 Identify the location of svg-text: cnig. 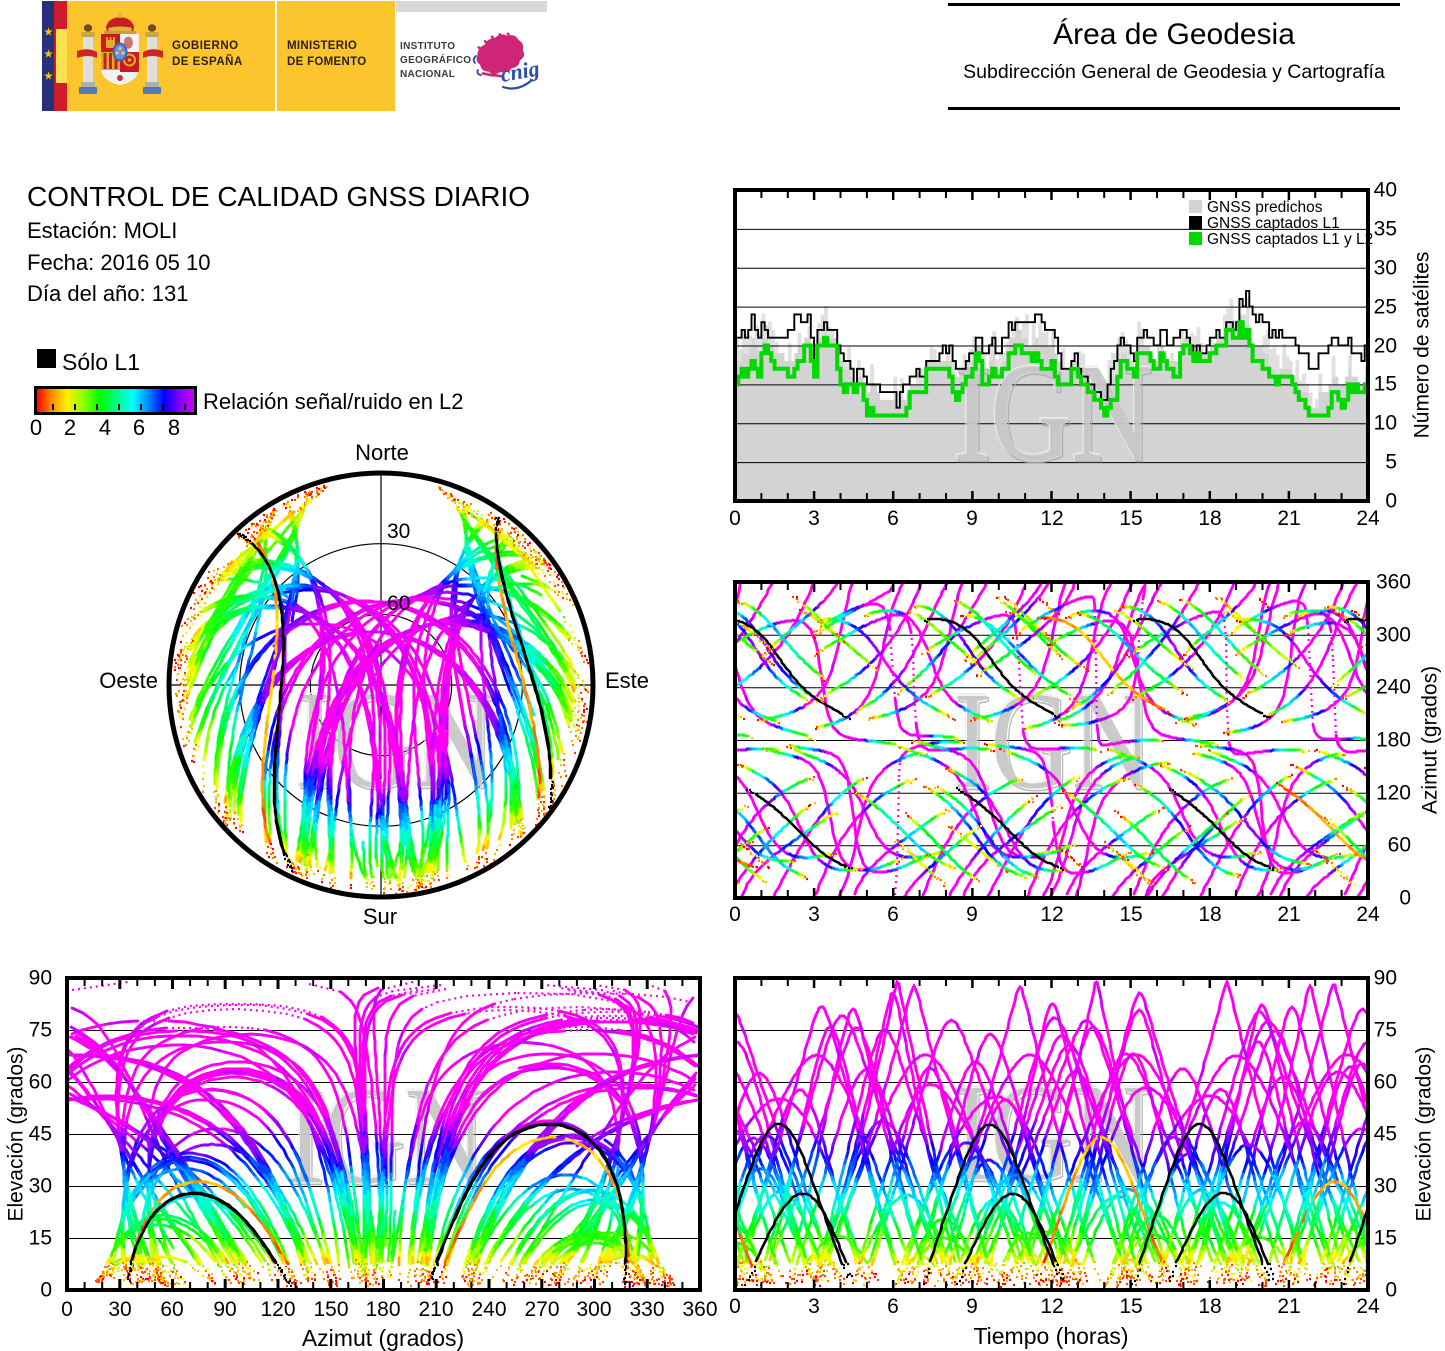
(520, 71).